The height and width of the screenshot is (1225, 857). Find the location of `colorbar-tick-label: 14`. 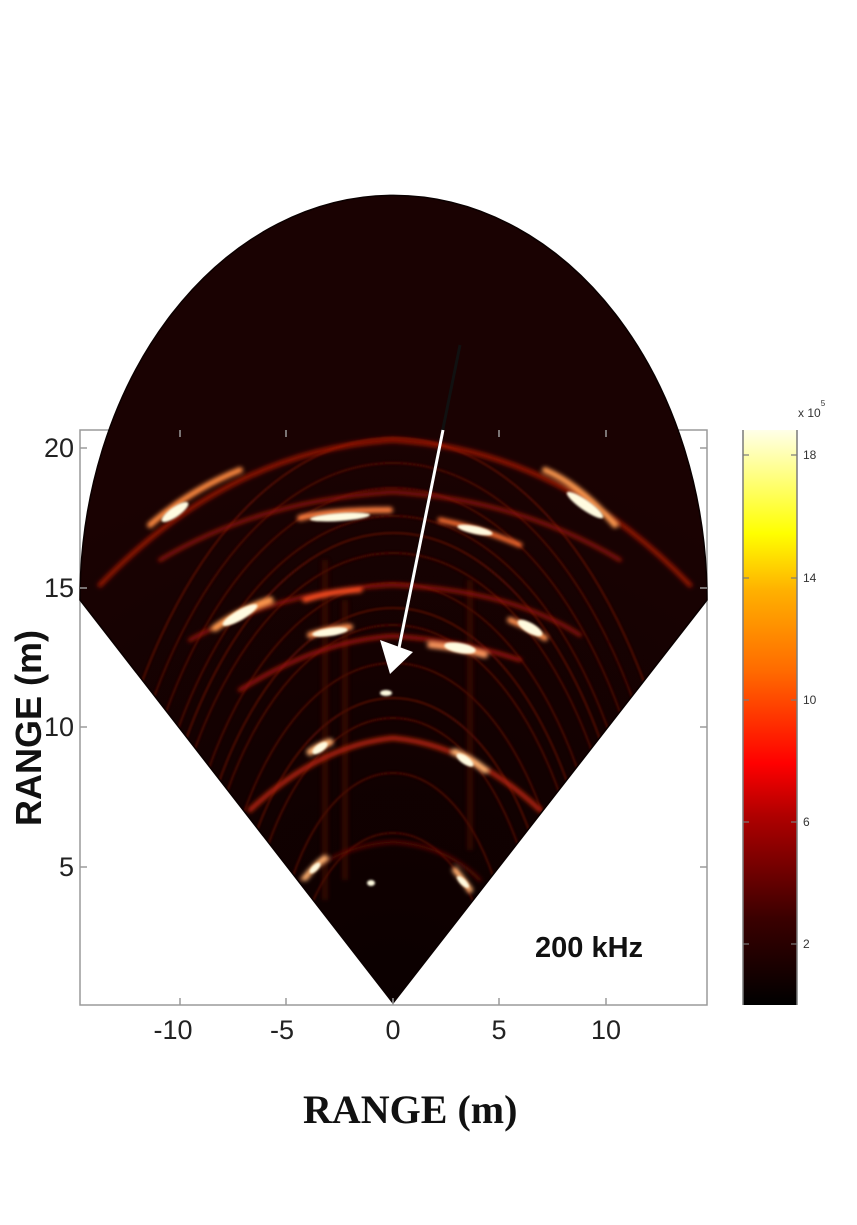

colorbar-tick-label: 14 is located at coordinates (810, 578).